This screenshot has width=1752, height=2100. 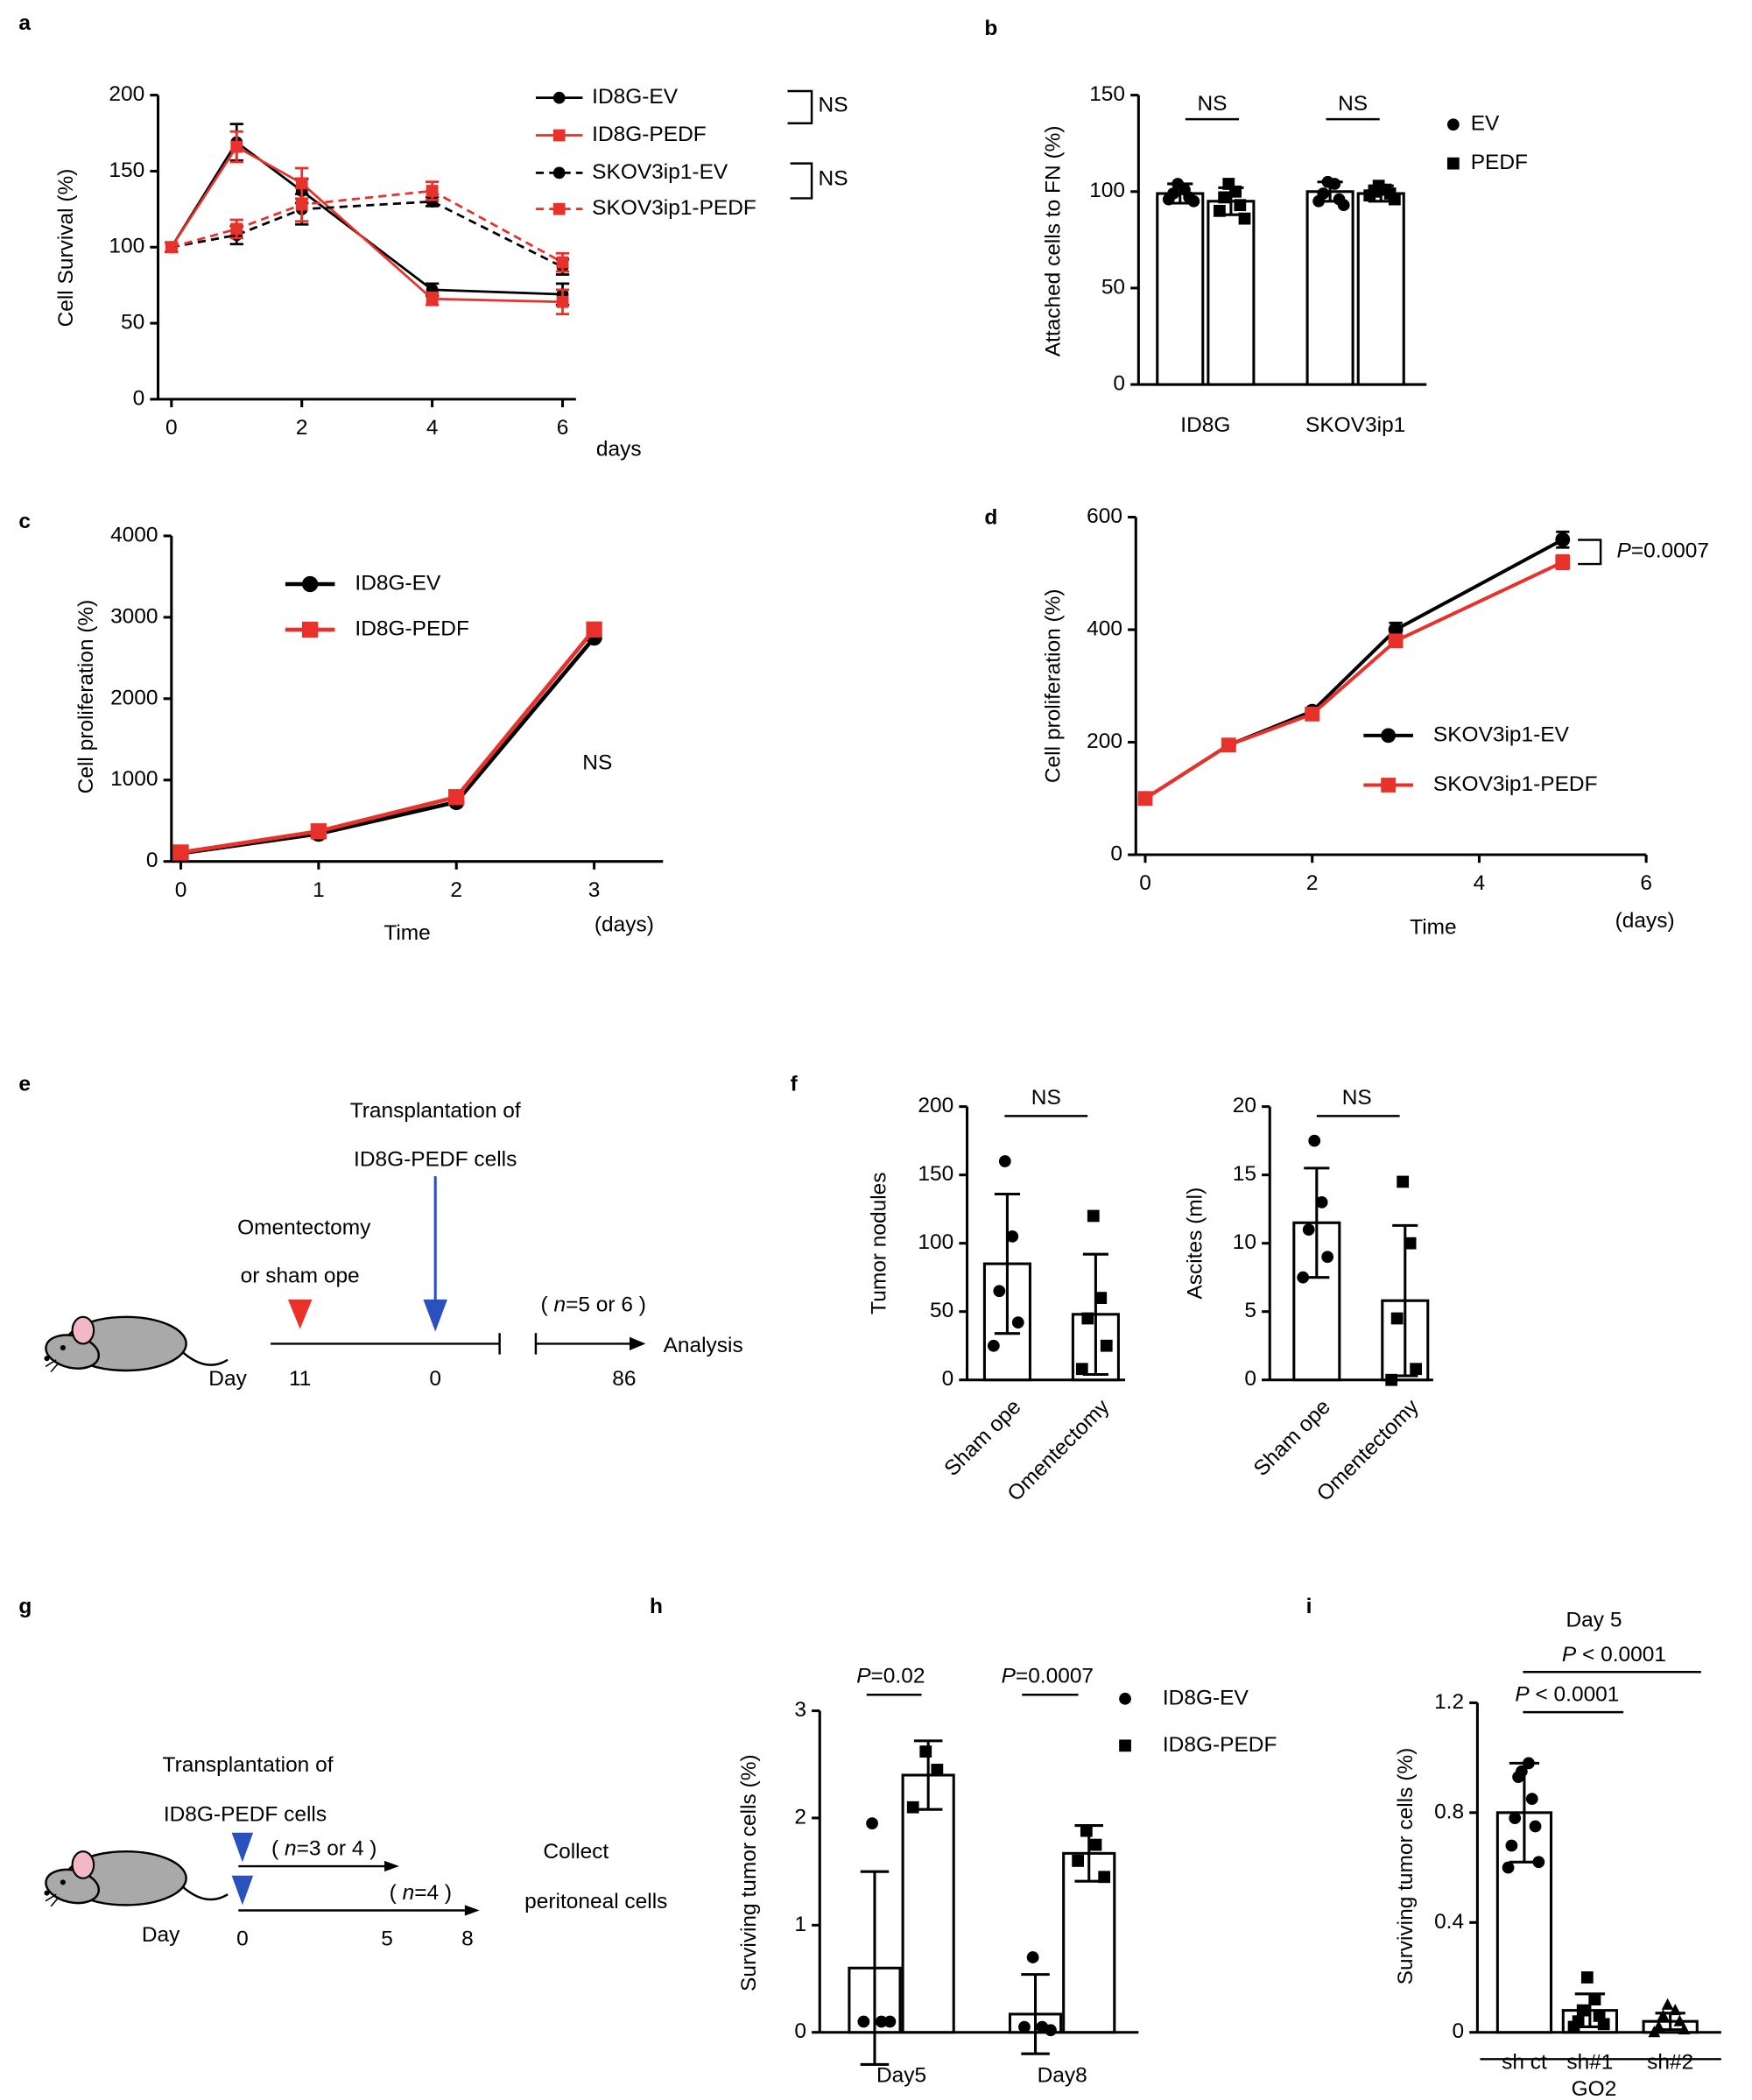 I want to click on y-tick-label: 15, so click(x=1244, y=1174).